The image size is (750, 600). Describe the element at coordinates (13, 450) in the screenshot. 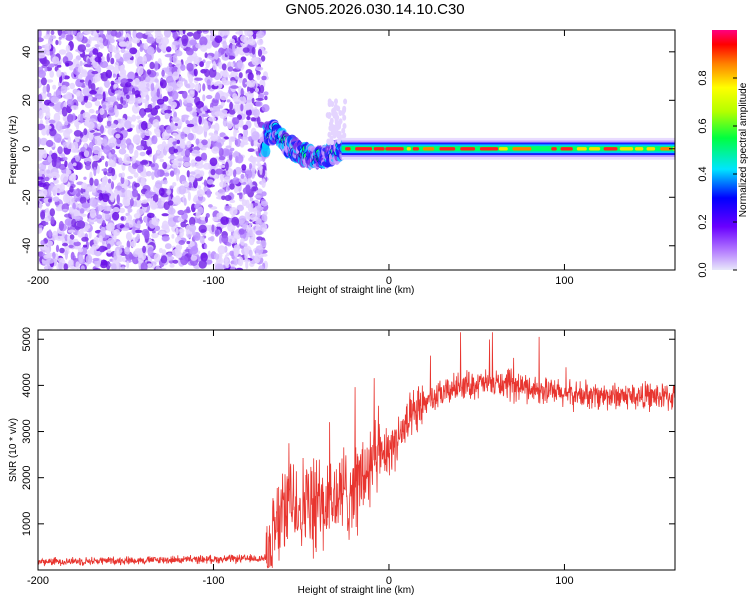

I see `snr-y-axis-label: SNR (10 * v/v)` at that location.